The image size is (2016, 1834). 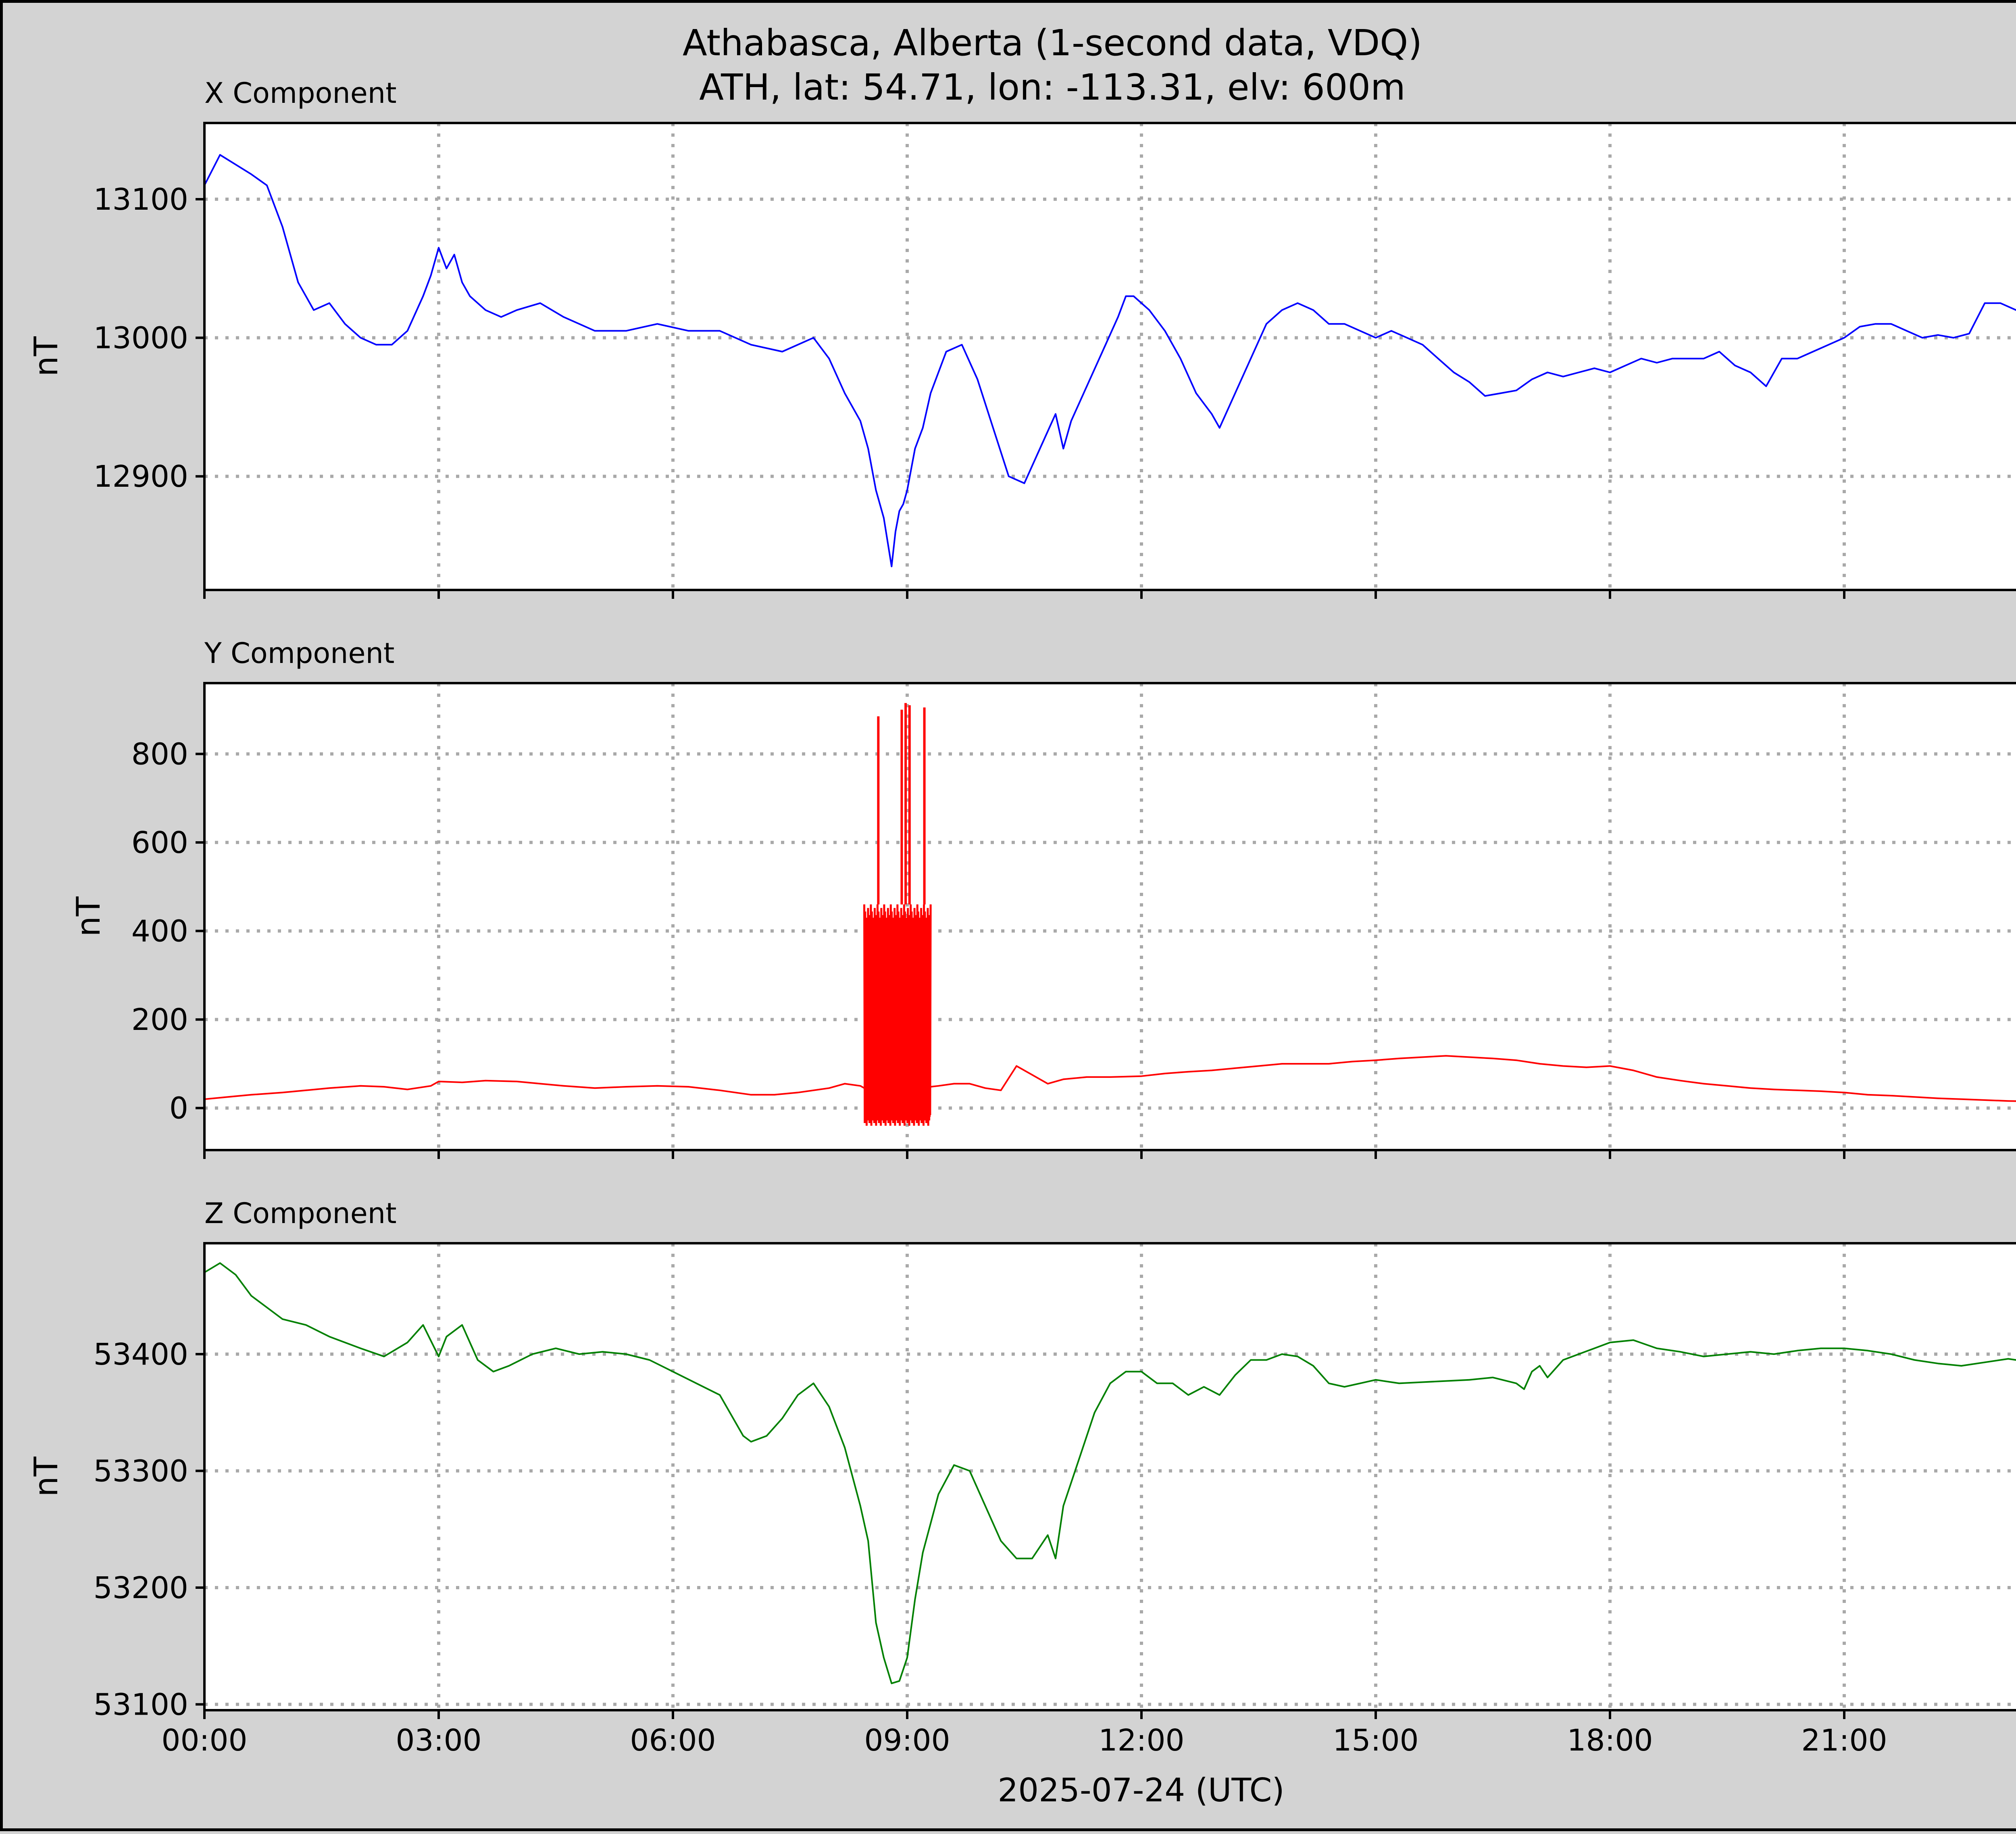 What do you see at coordinates (159, 931) in the screenshot?
I see `y-tick-label: 400` at bounding box center [159, 931].